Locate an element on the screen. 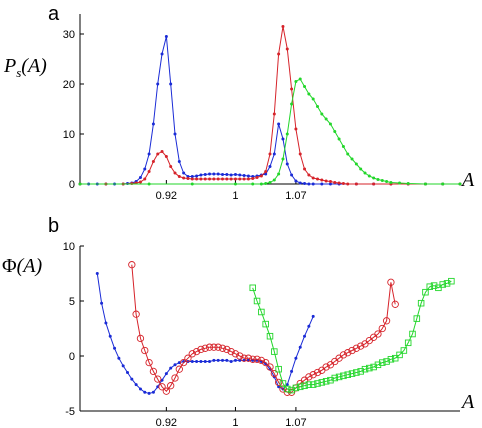 This screenshot has width=482, height=428. panel-a-xtick-label: 1 is located at coordinates (235, 196).